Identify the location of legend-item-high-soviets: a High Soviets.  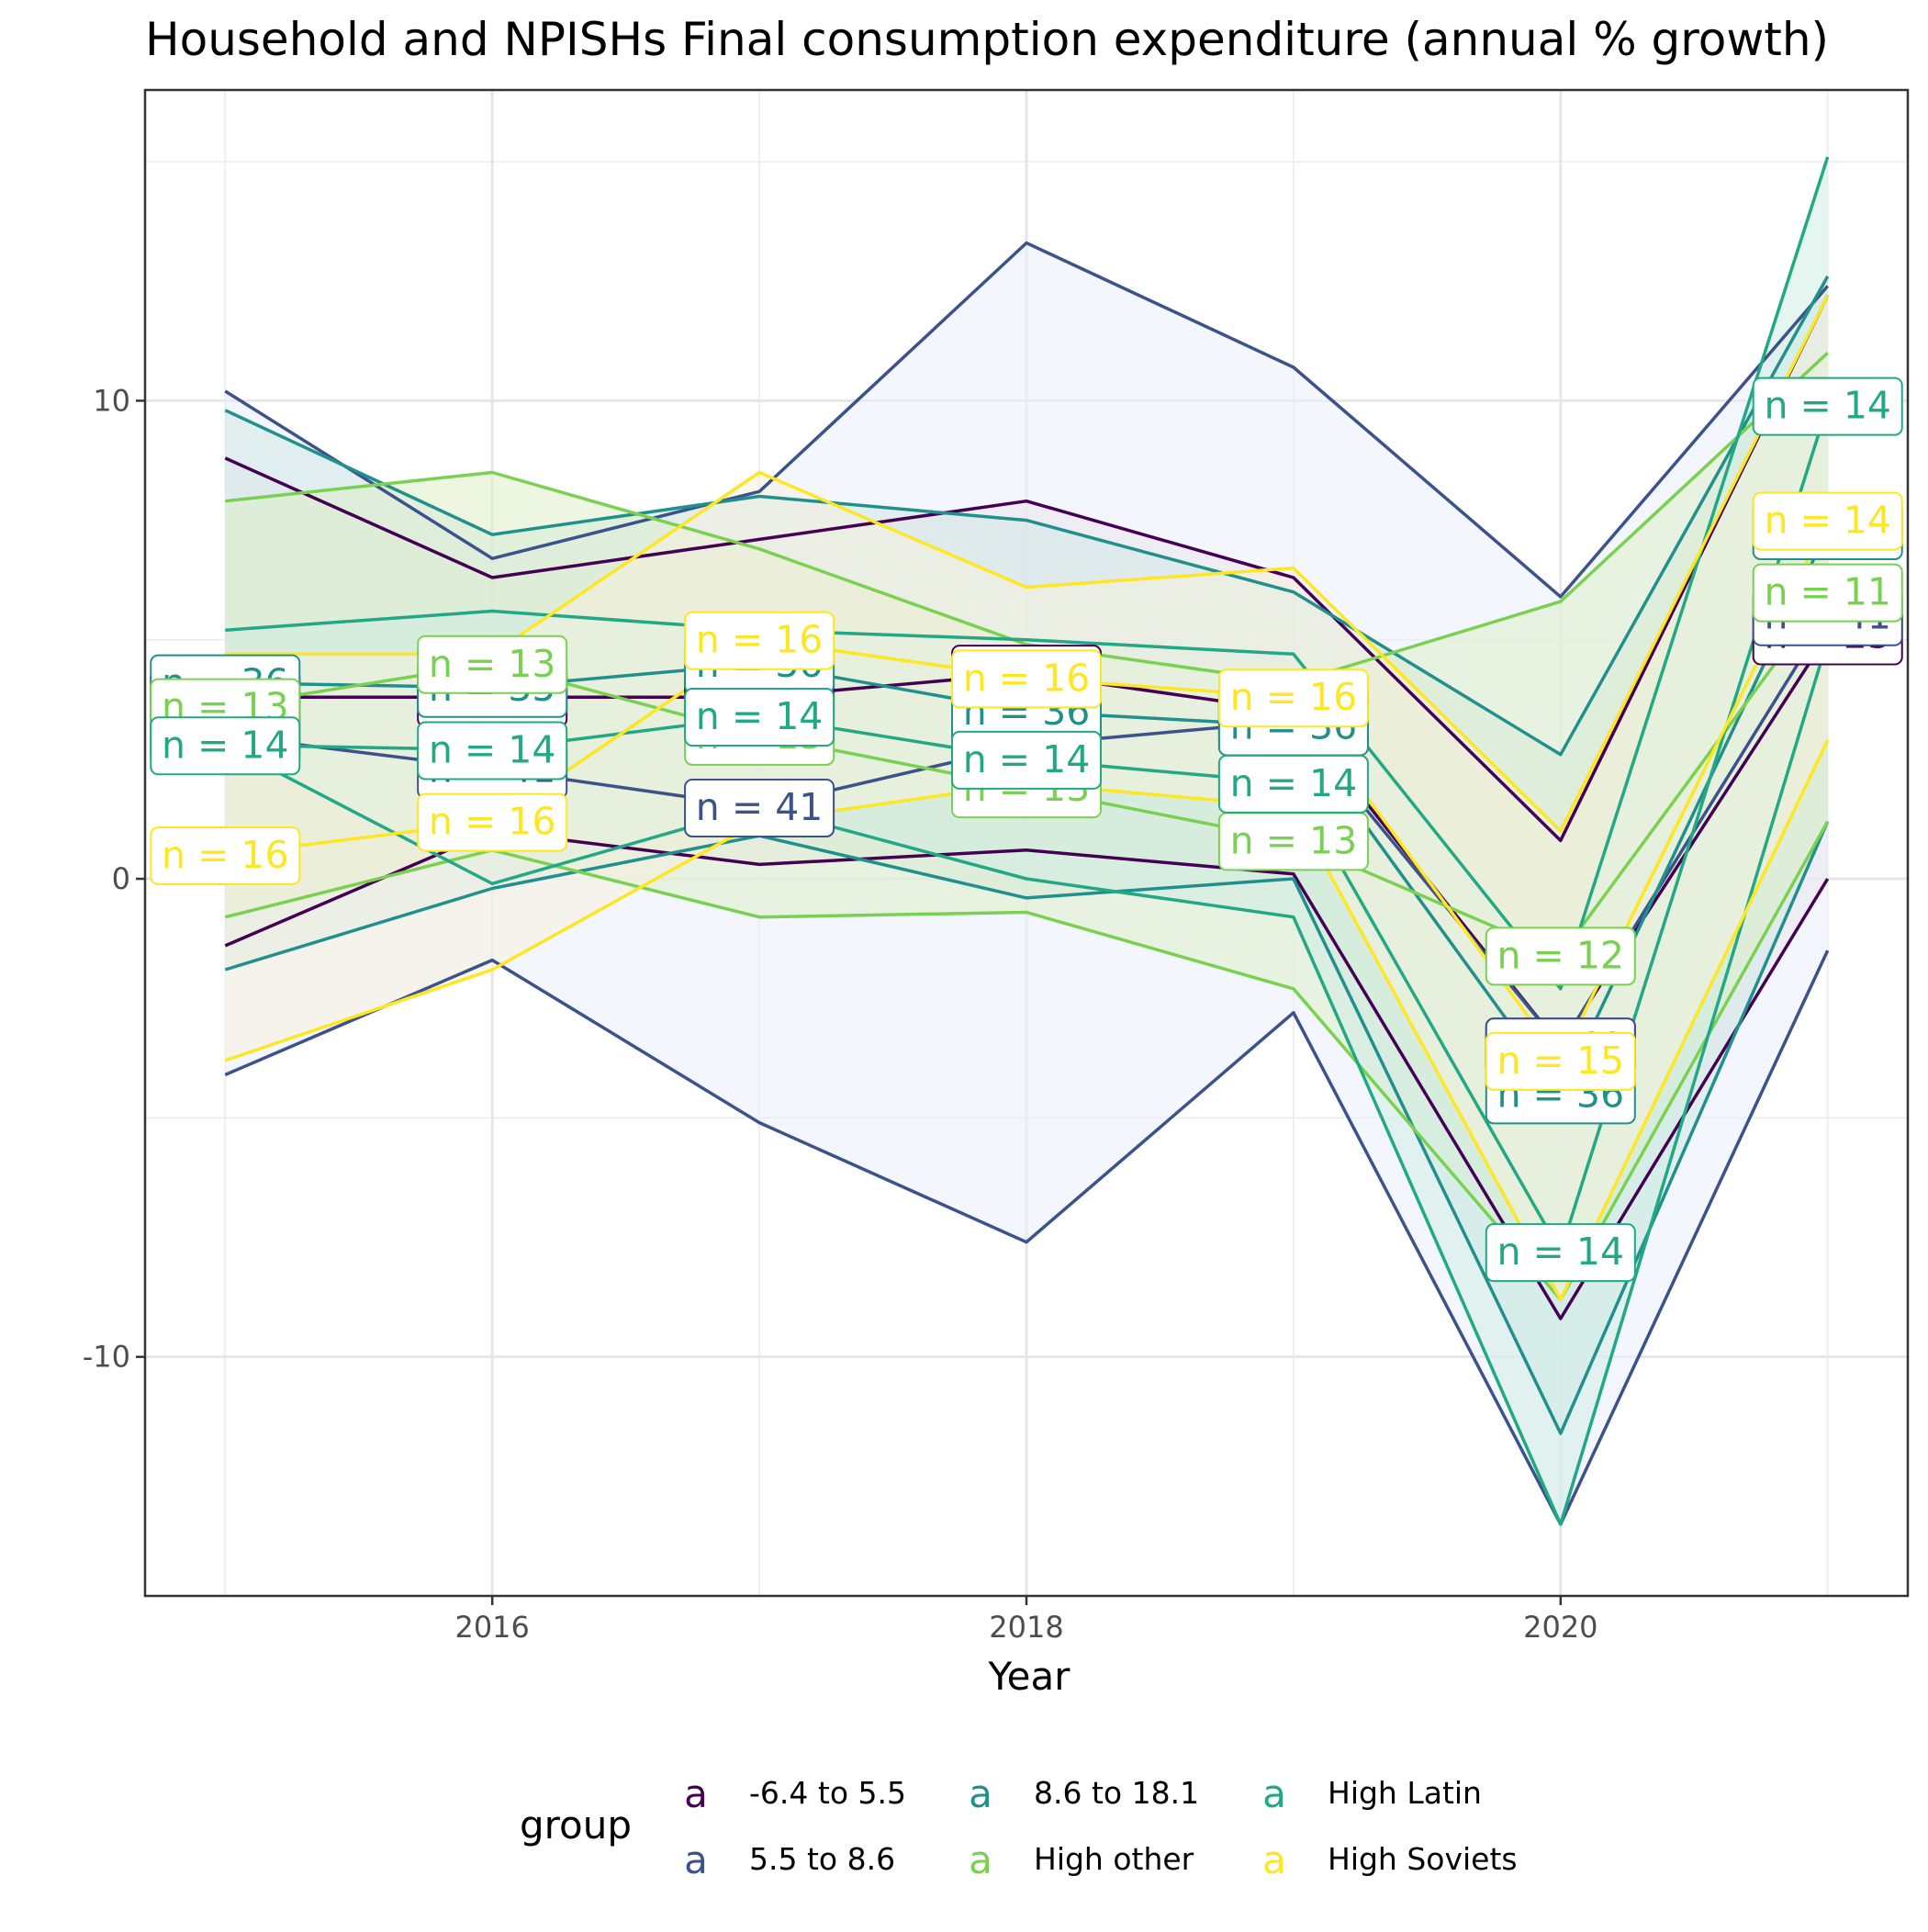
(1389, 1860).